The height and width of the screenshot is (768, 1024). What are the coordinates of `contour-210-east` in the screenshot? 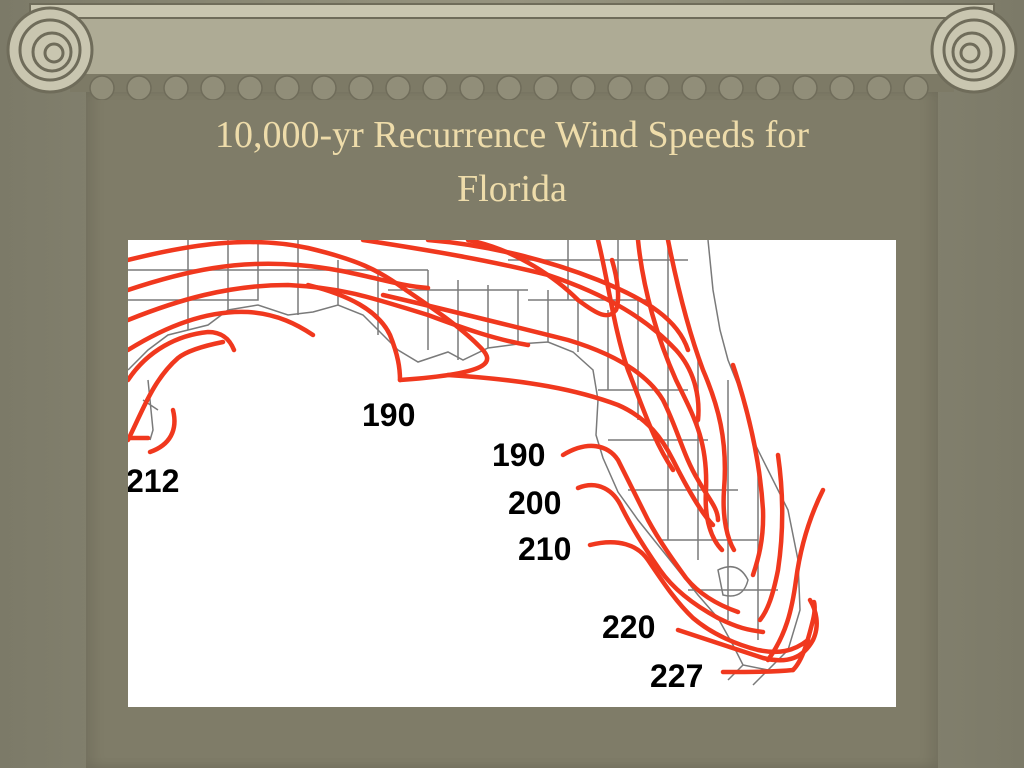 It's located at (635, 356).